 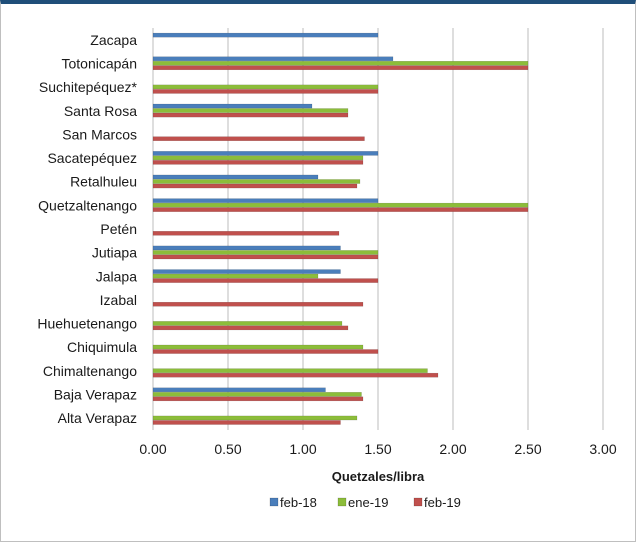 I want to click on tick-label: 0.00, so click(x=152, y=449).